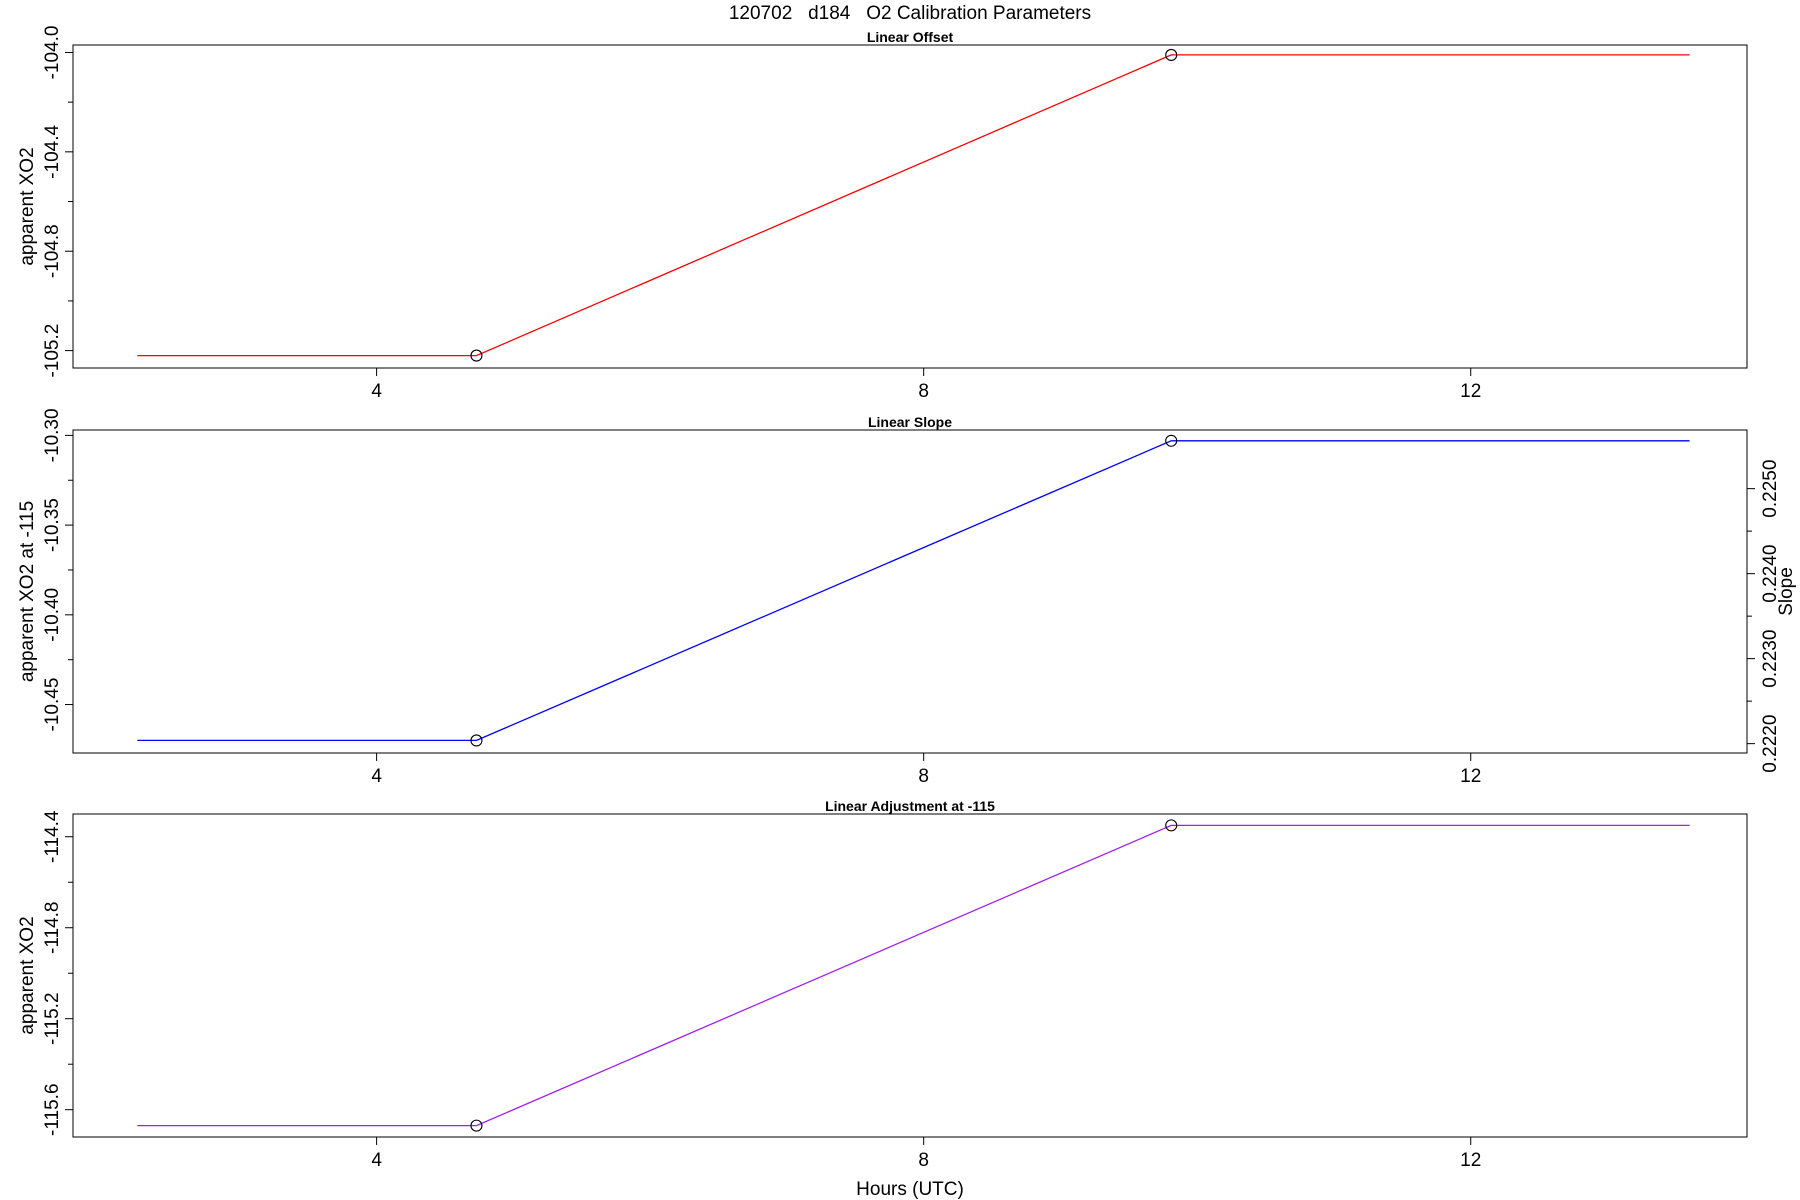  I want to click on y-axis-label: apparent XO2 at -115, so click(27, 591).